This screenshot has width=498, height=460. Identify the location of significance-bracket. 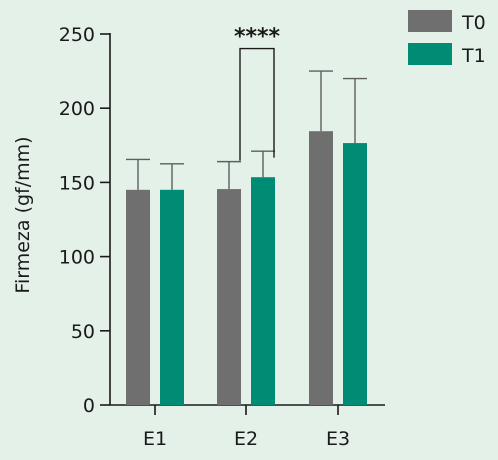
(257, 104).